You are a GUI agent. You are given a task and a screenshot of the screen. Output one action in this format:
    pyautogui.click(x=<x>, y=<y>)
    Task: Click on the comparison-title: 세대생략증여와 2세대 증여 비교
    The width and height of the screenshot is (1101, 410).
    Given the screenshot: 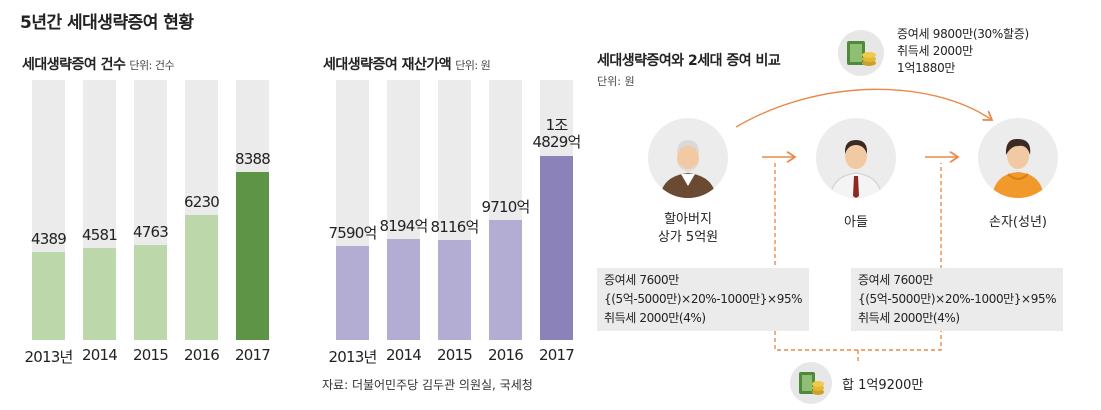 What is the action you would take?
    pyautogui.click(x=689, y=61)
    